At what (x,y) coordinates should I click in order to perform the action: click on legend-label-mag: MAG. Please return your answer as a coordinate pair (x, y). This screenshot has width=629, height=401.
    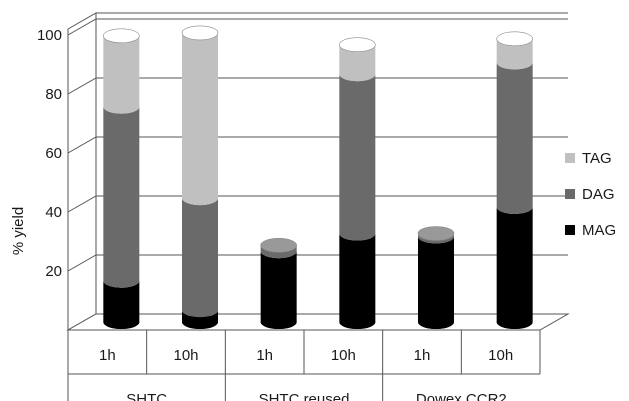
    Looking at the image, I should click on (599, 230).